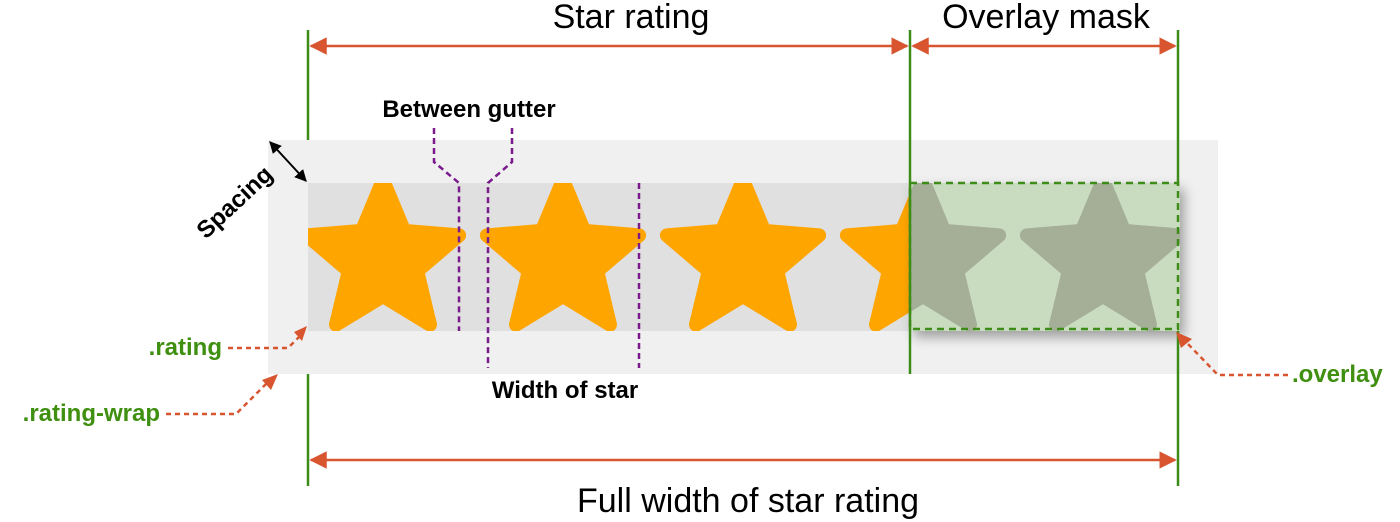  I want to click on rating-wrap-pointer, so click(216, 399).